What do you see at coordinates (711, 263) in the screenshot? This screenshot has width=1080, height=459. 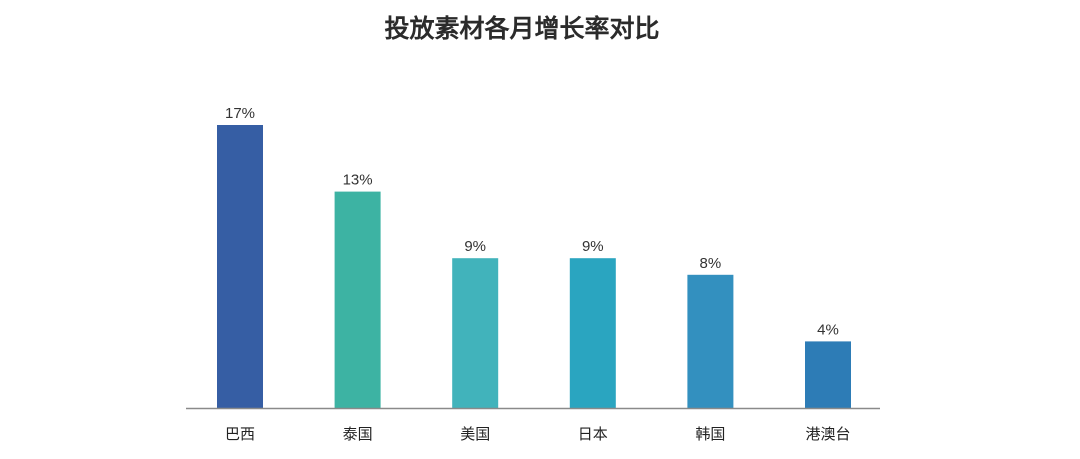 I see `bar-value-label: 8%` at bounding box center [711, 263].